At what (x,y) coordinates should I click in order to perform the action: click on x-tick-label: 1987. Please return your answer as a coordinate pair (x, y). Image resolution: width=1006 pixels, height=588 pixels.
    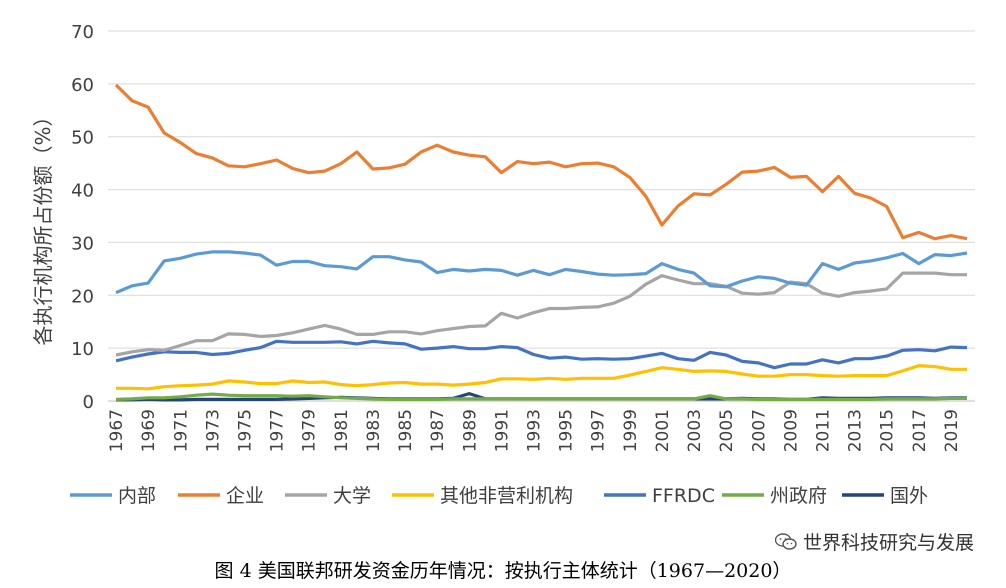
    Looking at the image, I should click on (438, 430).